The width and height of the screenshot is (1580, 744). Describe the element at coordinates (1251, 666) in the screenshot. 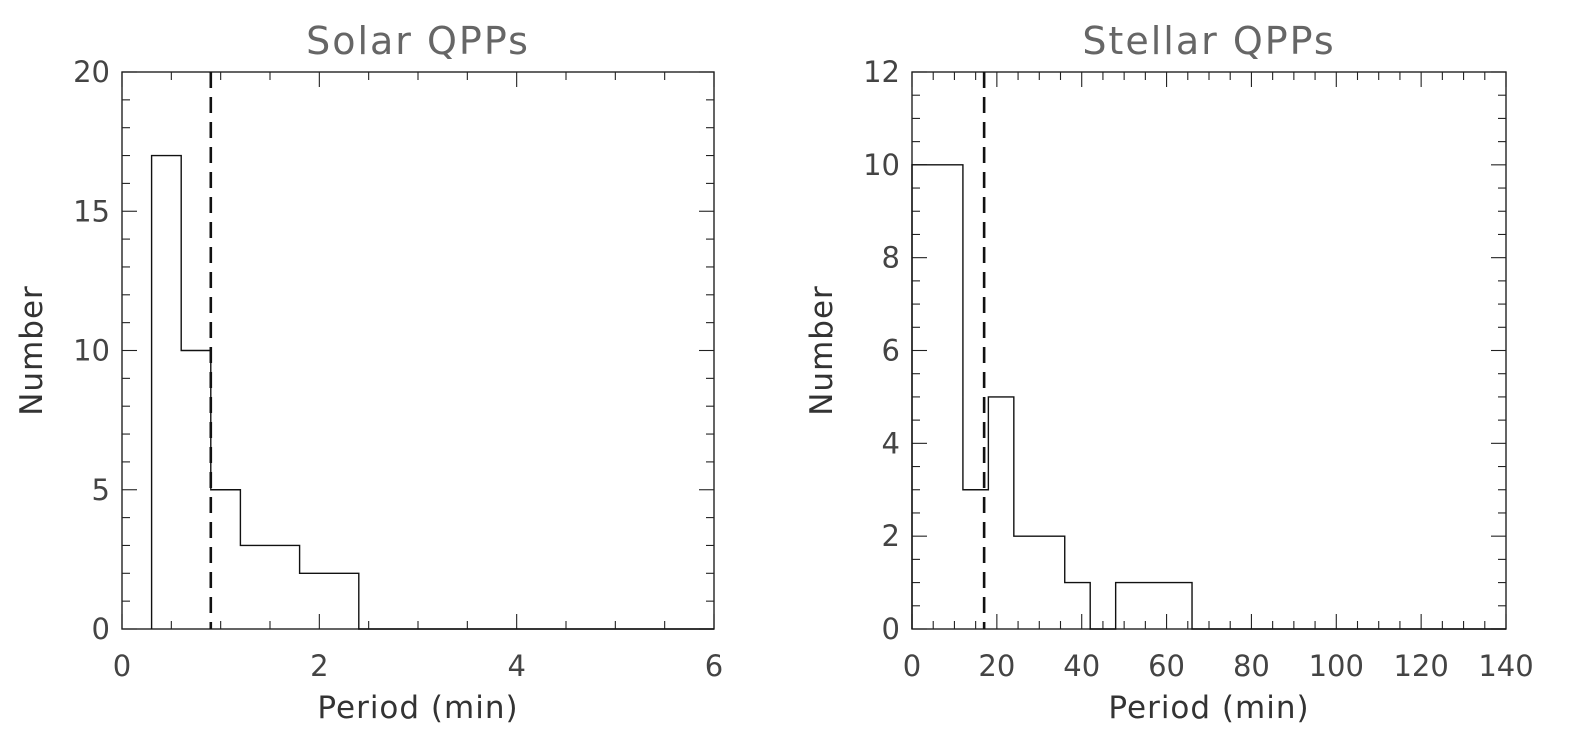

I see `x-tick-label: 80` at that location.